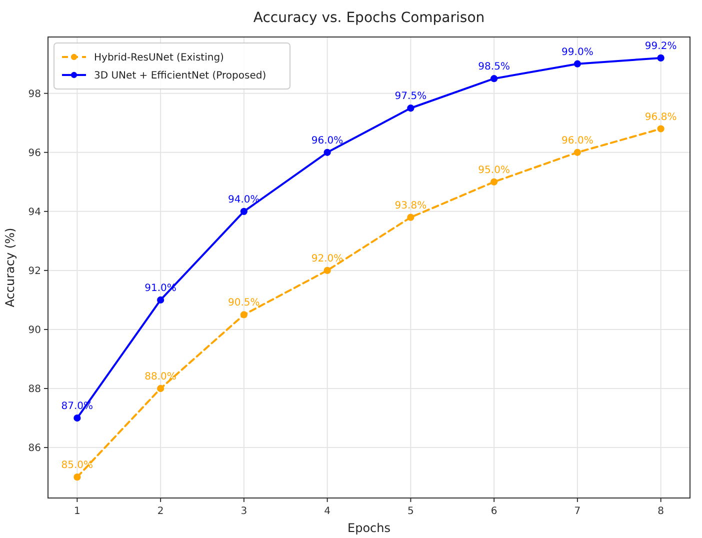 Image resolution: width=702 pixels, height=538 pixels. I want to click on x-tick-label: 2, so click(160, 511).